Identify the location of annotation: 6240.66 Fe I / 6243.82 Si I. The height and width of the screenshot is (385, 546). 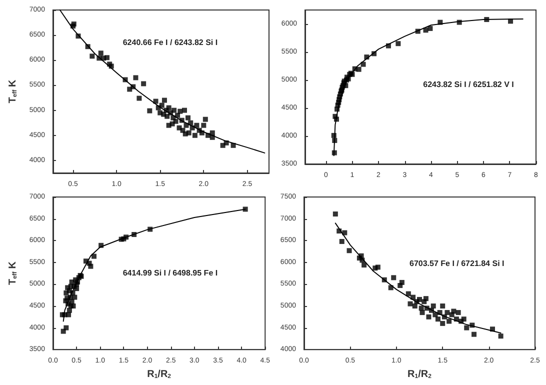
(170, 42).